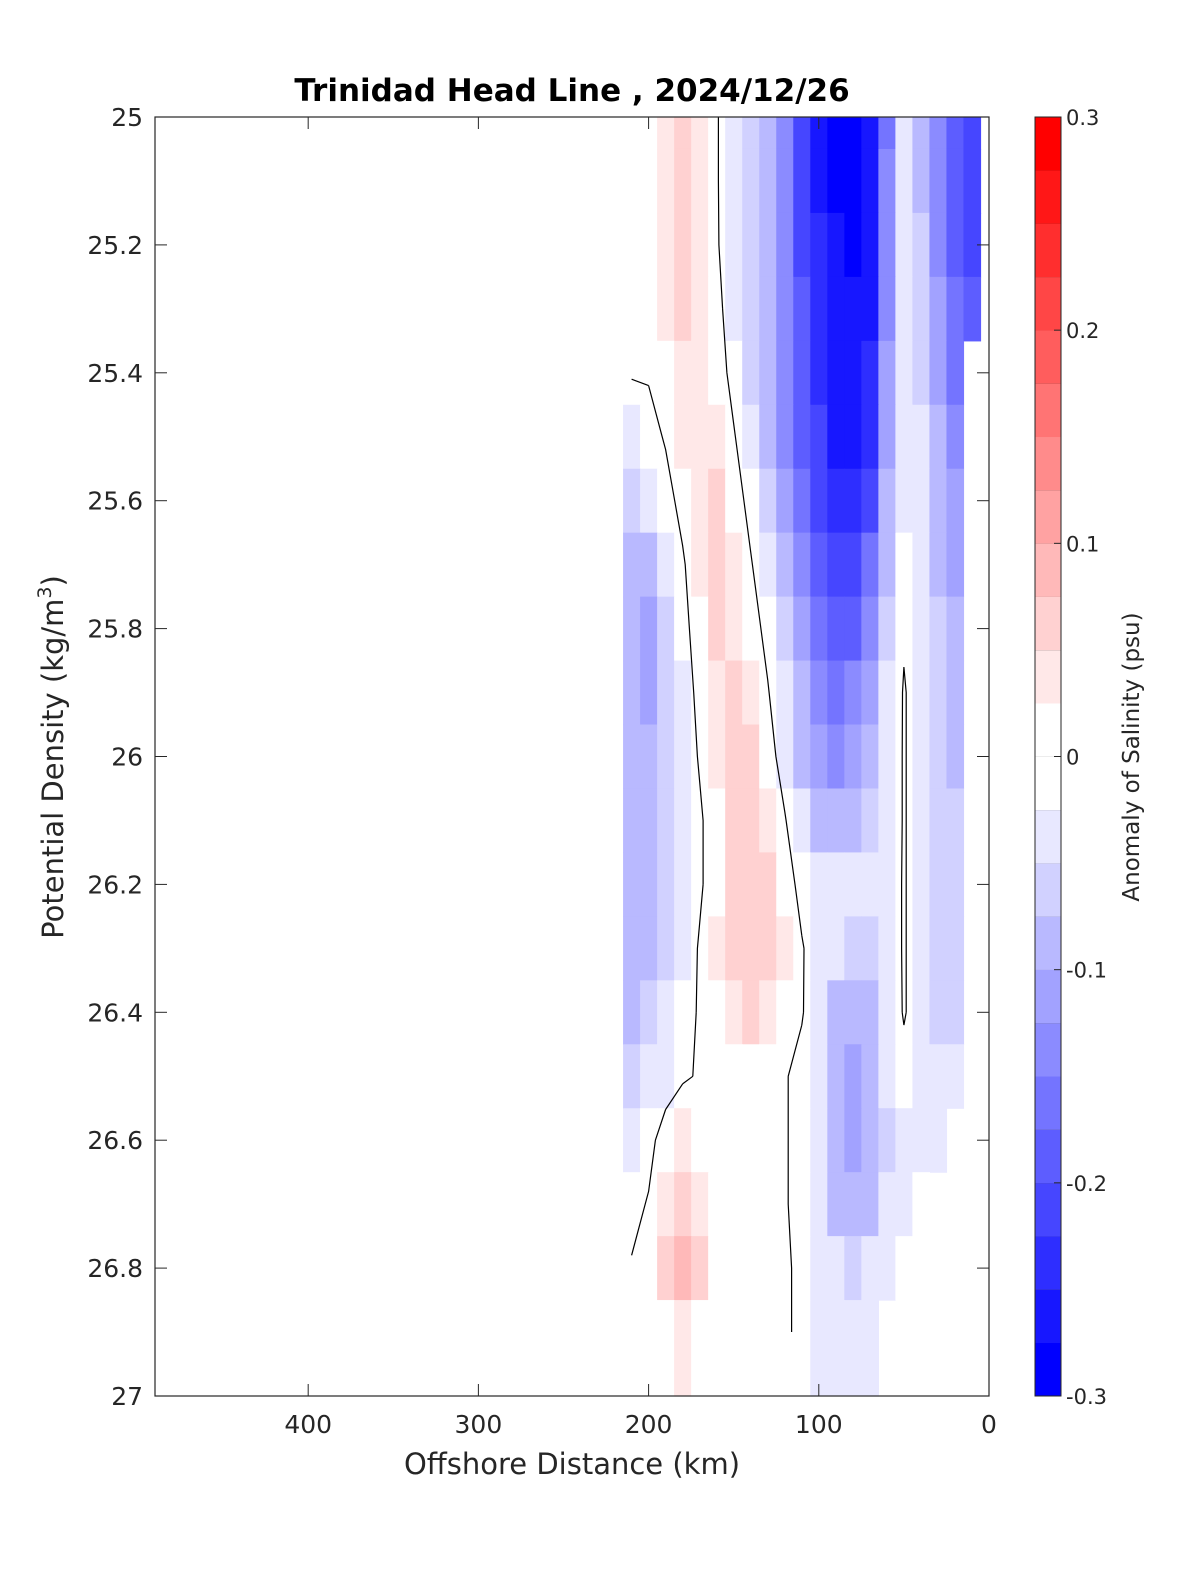 This screenshot has width=1200, height=1575. Describe the element at coordinates (115, 629) in the screenshot. I see `y-tick-label: 25.8` at that location.